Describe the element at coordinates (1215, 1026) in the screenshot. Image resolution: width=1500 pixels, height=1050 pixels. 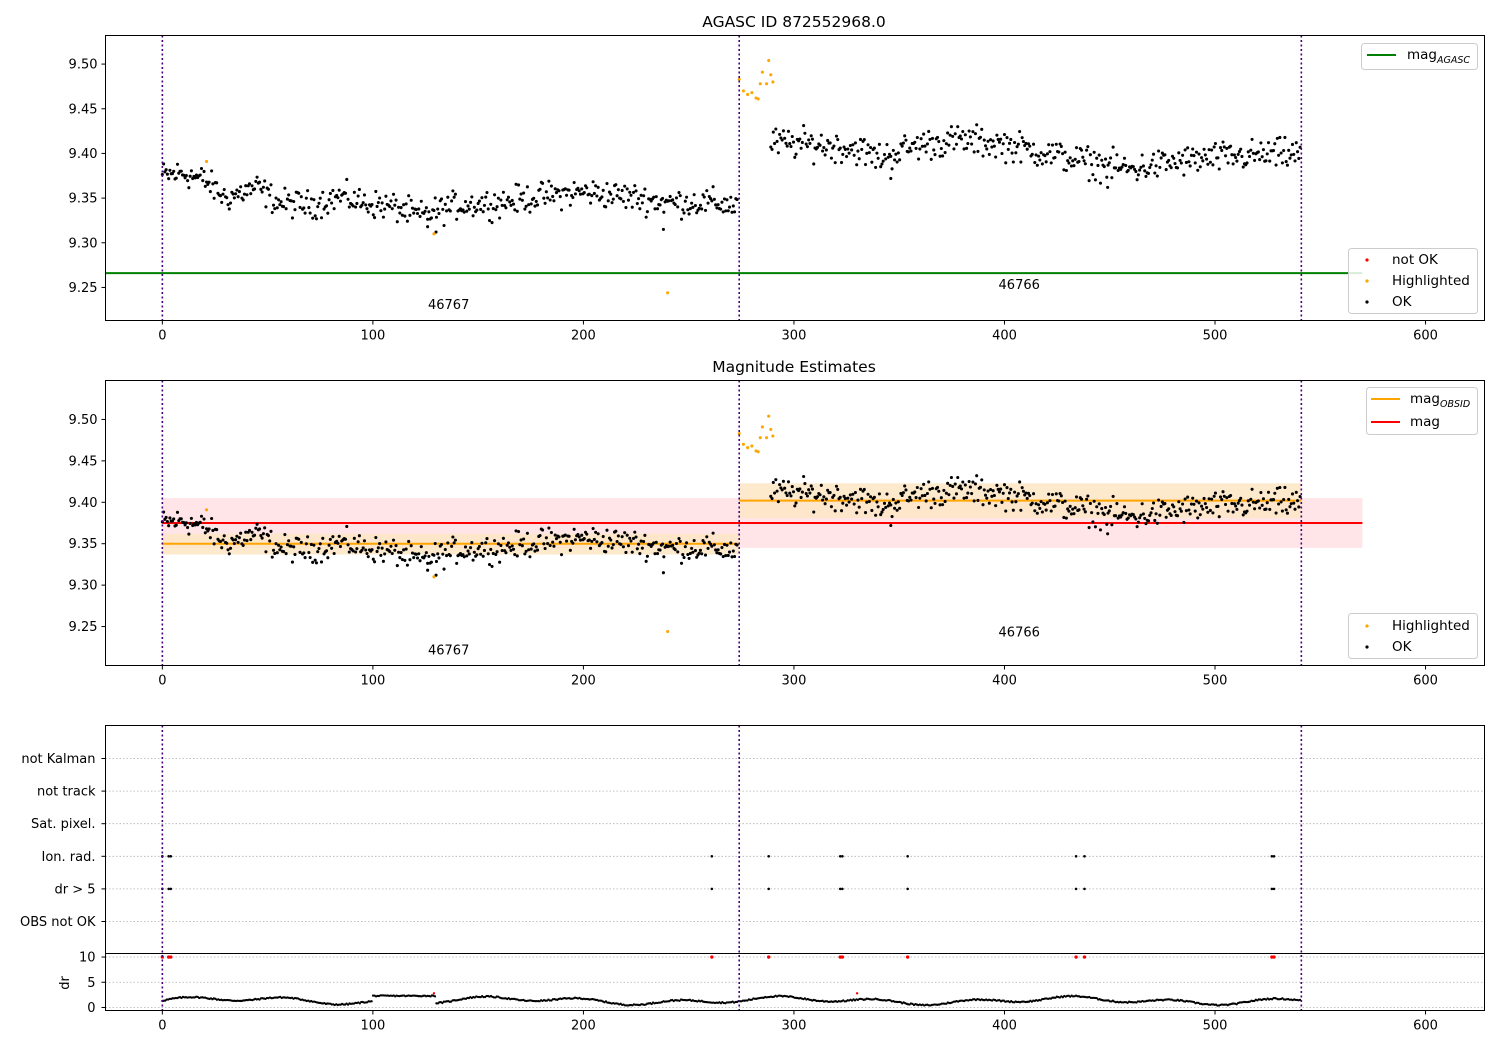
I see `panel3-xtick-label: 500` at that location.